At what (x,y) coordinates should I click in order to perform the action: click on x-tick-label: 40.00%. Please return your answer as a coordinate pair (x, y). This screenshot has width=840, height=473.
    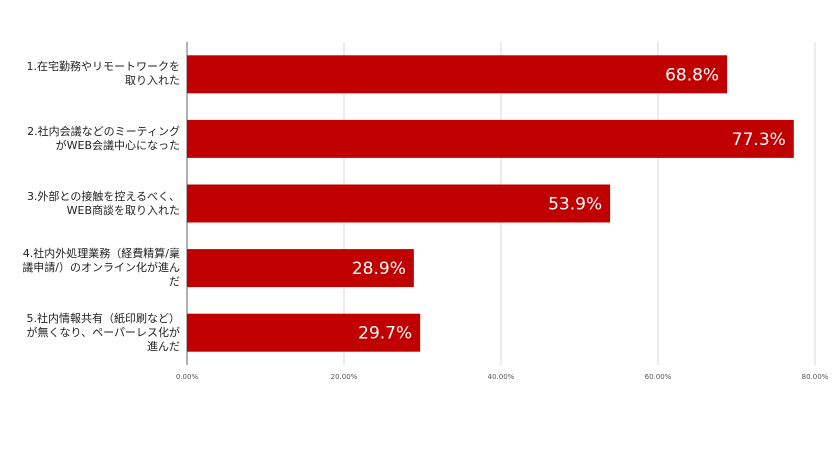
    Looking at the image, I should click on (501, 377).